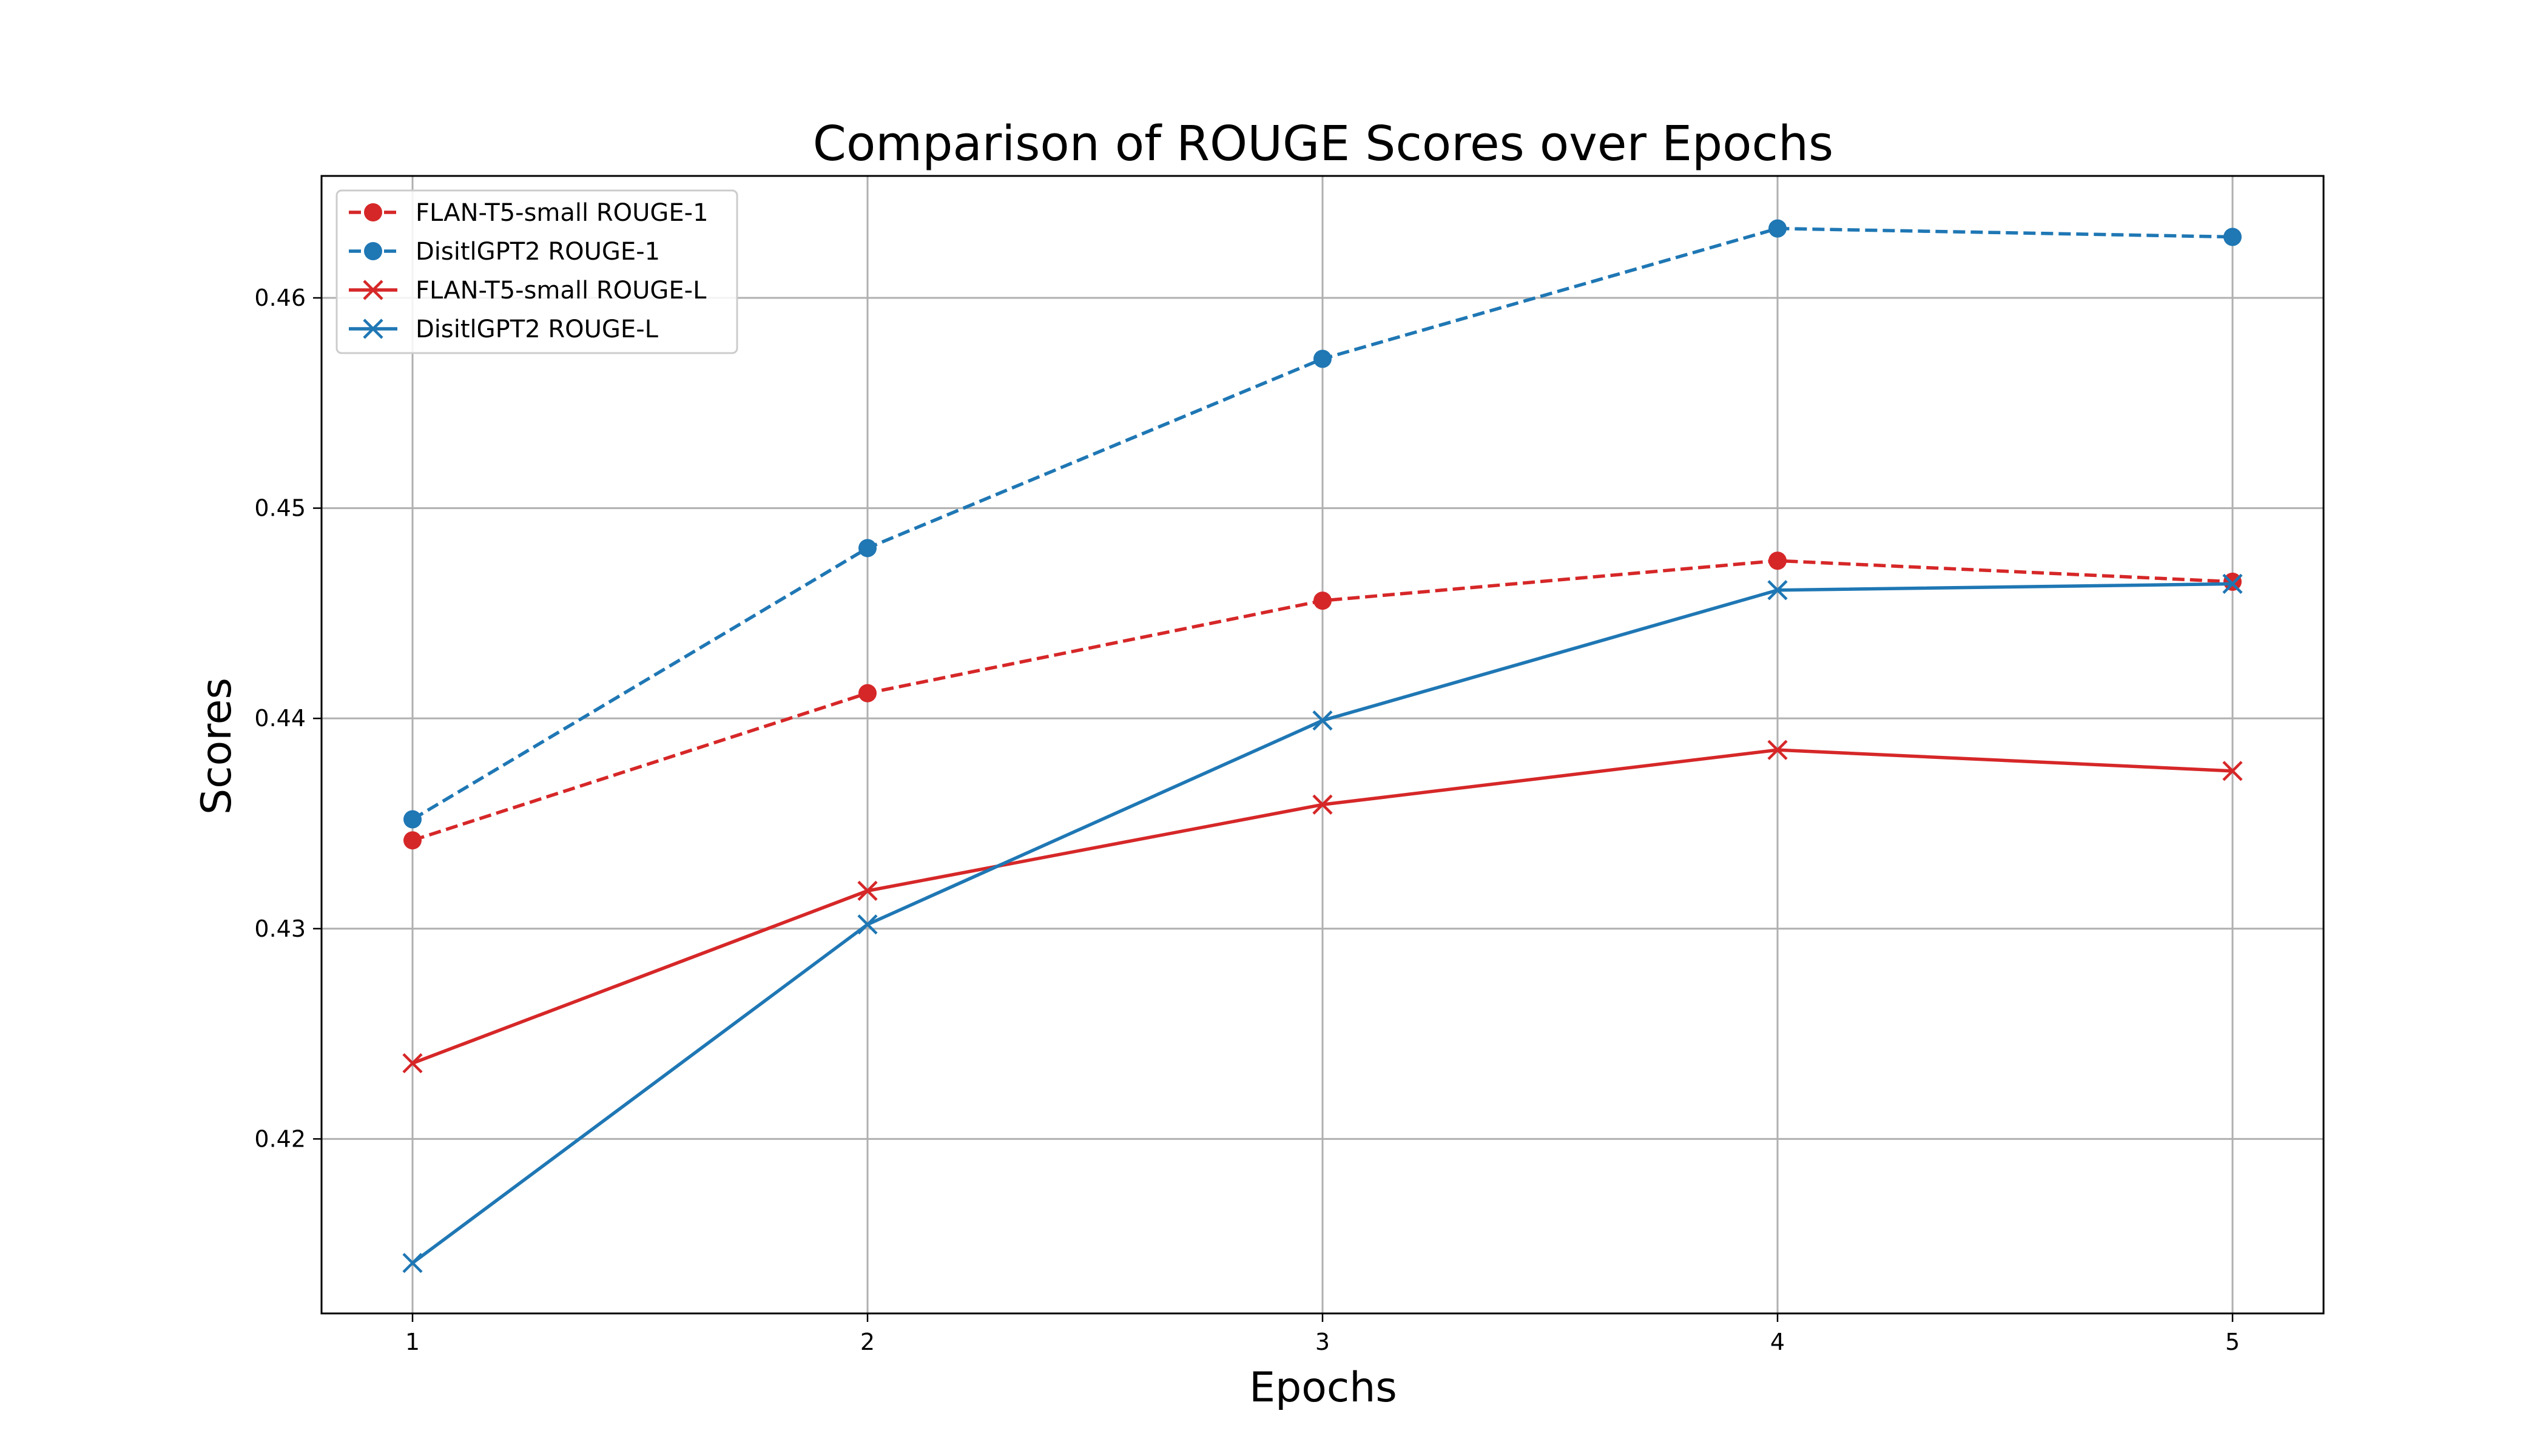 This screenshot has height=1456, width=2548. Describe the element at coordinates (1777, 1342) in the screenshot. I see `x-tick-label: 4` at that location.